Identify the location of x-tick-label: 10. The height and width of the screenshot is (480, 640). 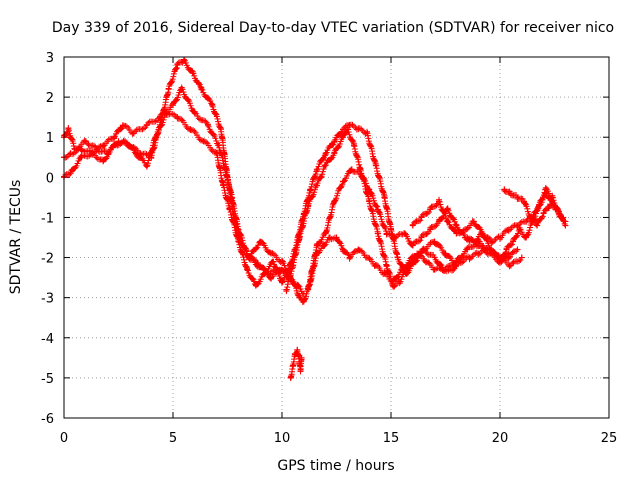
(282, 438).